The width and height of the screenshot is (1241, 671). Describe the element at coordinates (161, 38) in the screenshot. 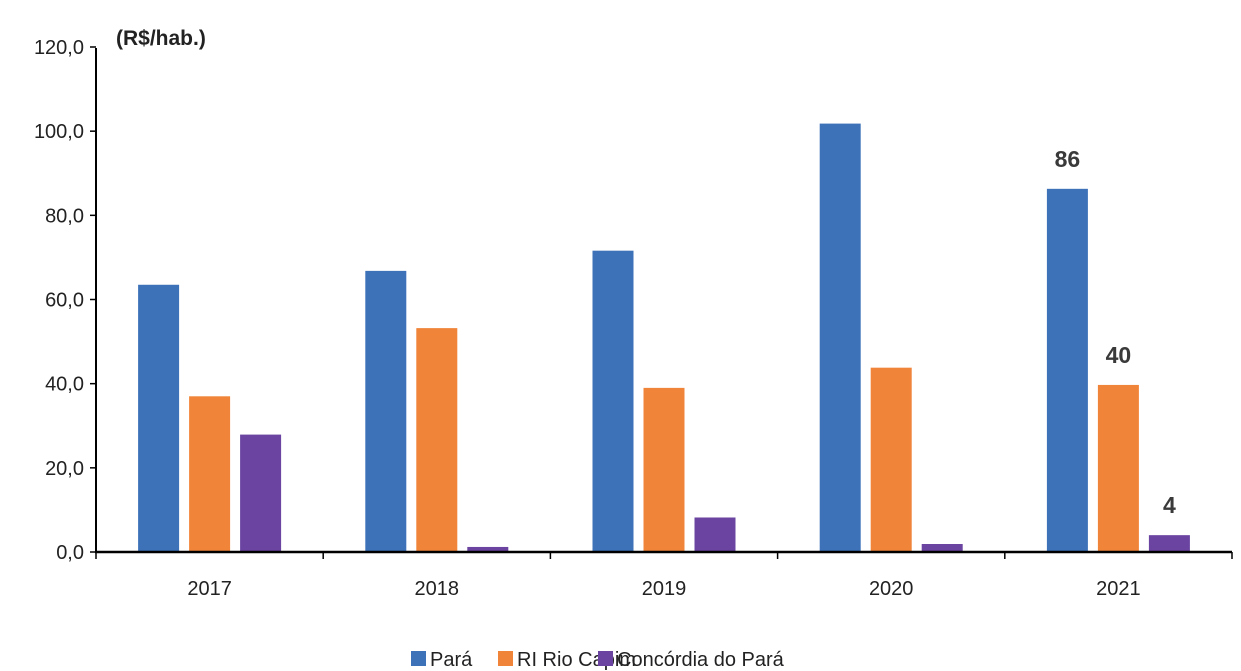

I see `unit-label: (R$/hab.)` at that location.